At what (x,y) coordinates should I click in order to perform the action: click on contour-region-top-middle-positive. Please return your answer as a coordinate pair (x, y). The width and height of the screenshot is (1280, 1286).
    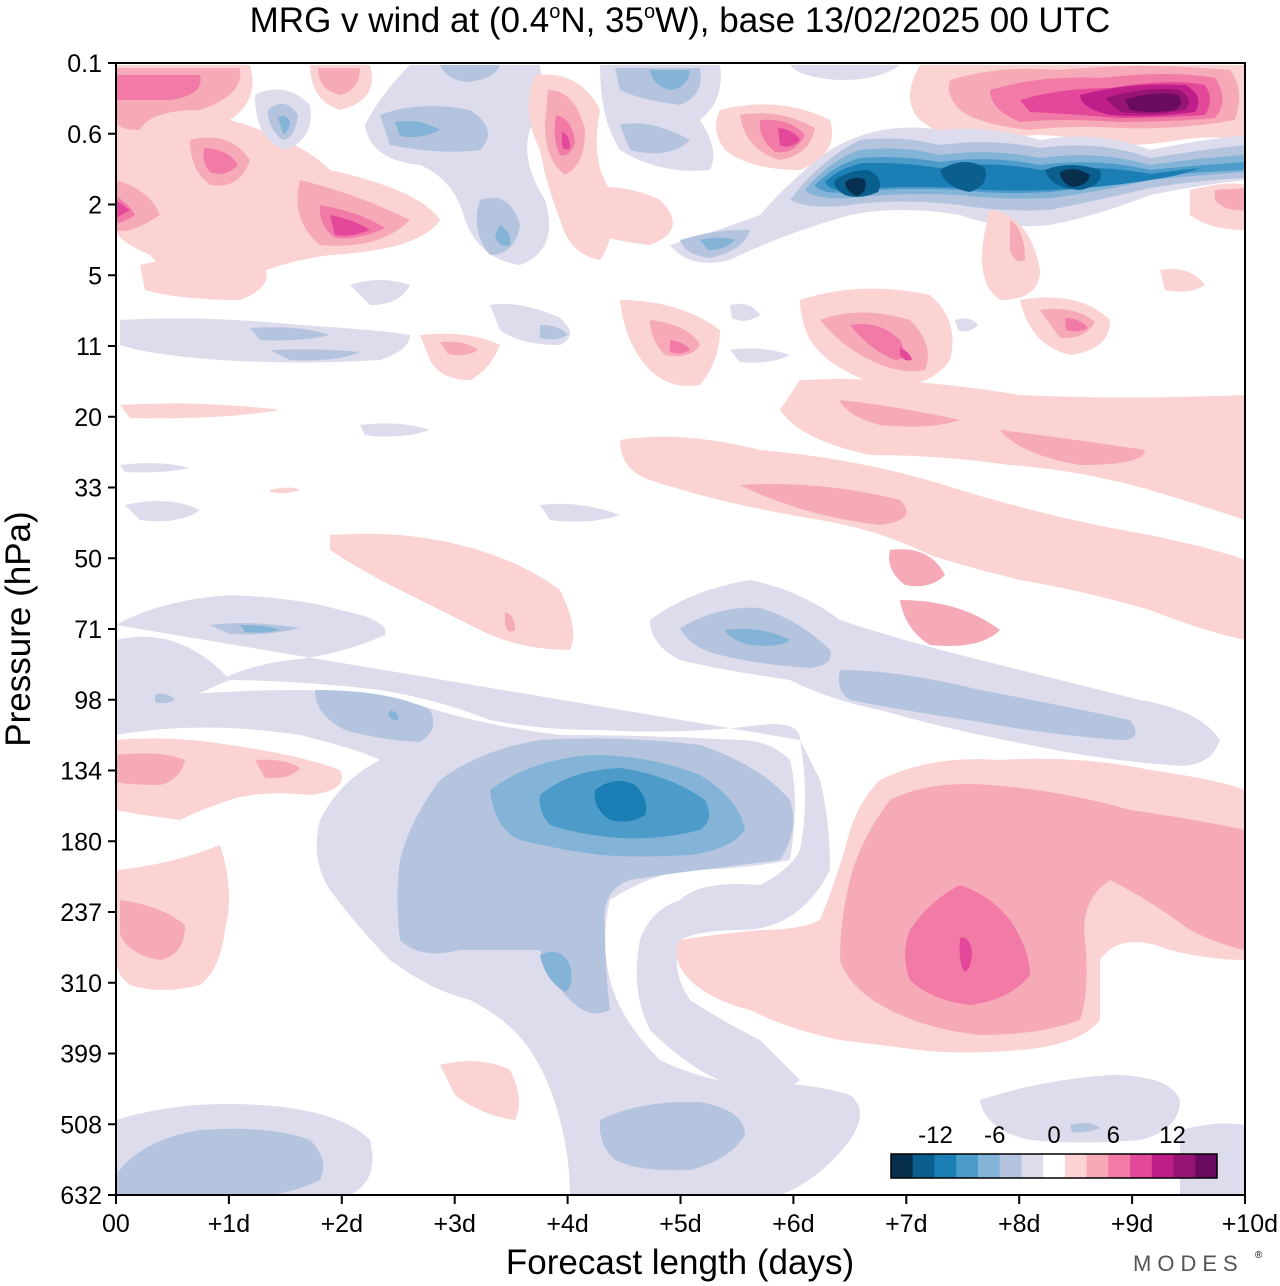
    Looking at the image, I should click on (680, 167).